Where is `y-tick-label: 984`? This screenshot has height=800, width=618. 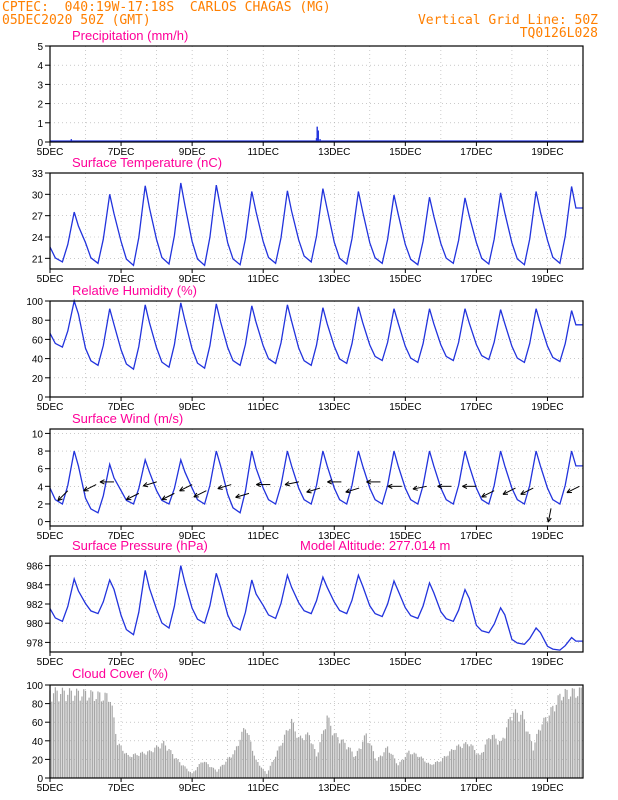 y-tick-label: 984 is located at coordinates (34, 586).